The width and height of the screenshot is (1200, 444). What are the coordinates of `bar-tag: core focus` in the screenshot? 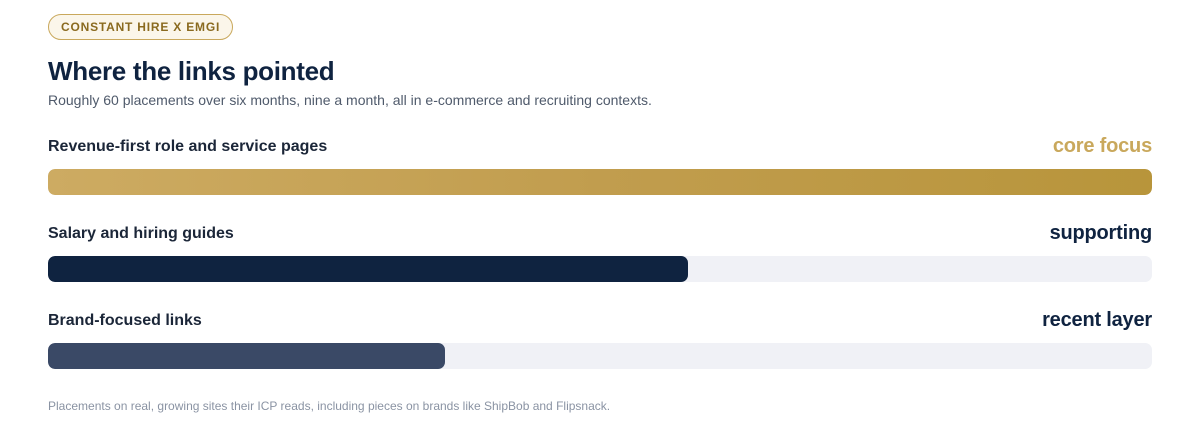 It's located at (1102, 146).